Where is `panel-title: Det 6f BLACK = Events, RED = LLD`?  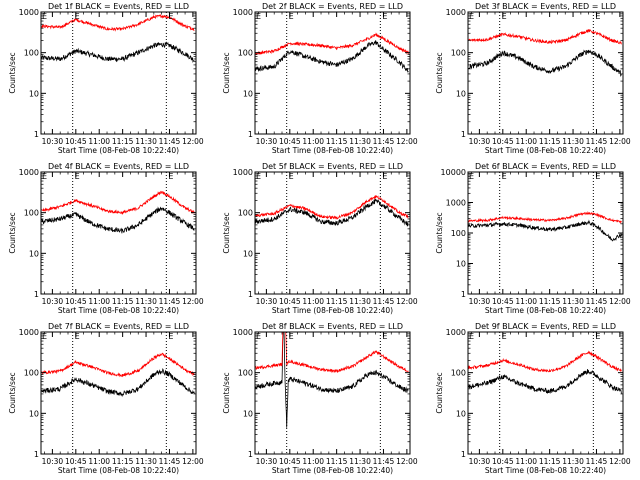
panel-title: Det 6f BLACK = Events, RED = LLD is located at coordinates (545, 166).